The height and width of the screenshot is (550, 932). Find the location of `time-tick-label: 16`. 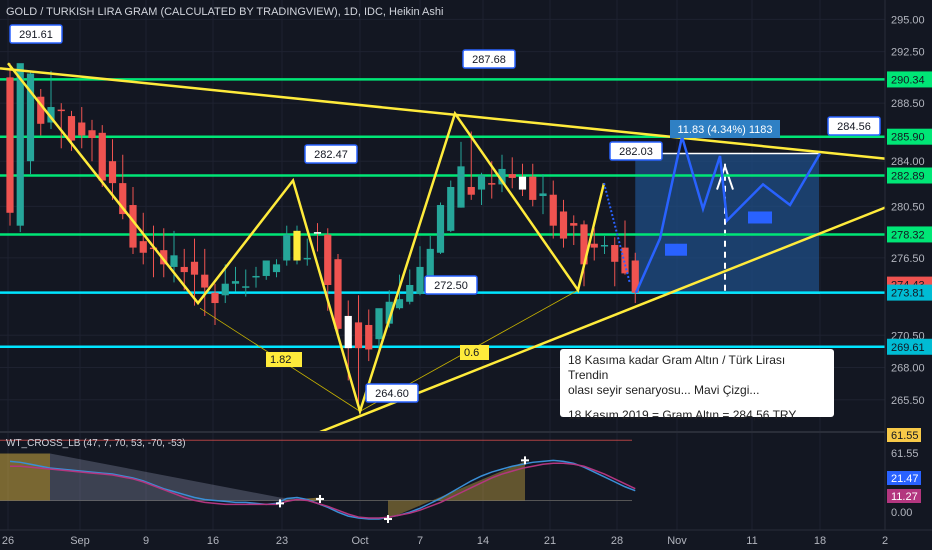

time-tick-label: 16 is located at coordinates (213, 541).